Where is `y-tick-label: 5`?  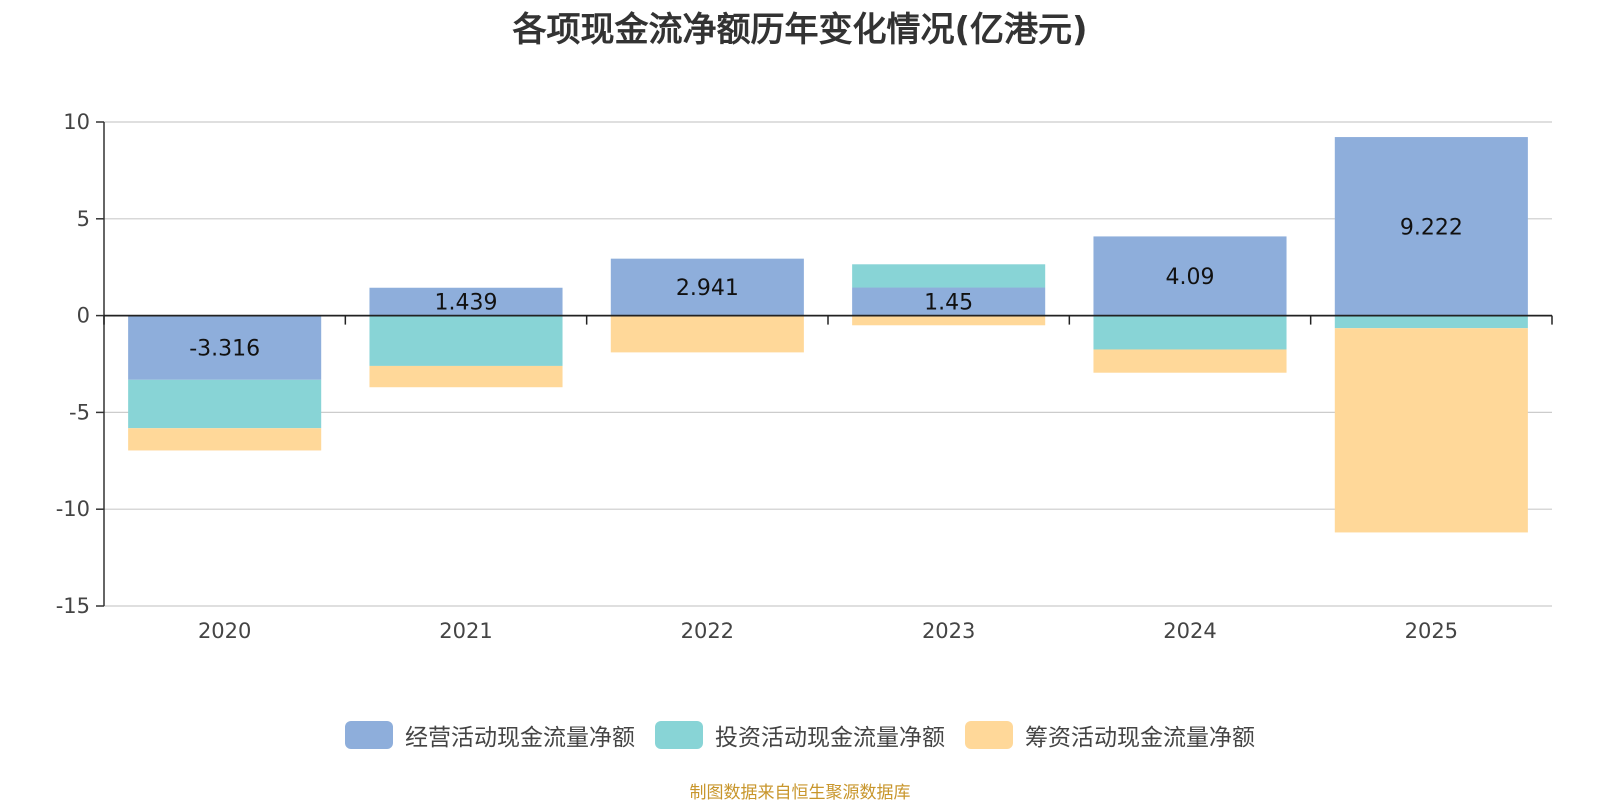 y-tick-label: 5 is located at coordinates (83, 219).